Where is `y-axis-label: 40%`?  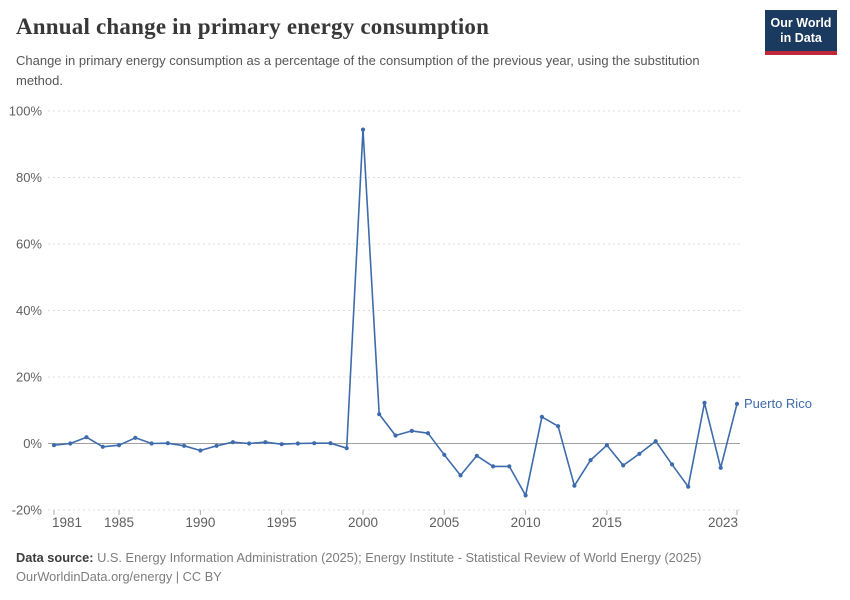
y-axis-label: 40% is located at coordinates (29, 310).